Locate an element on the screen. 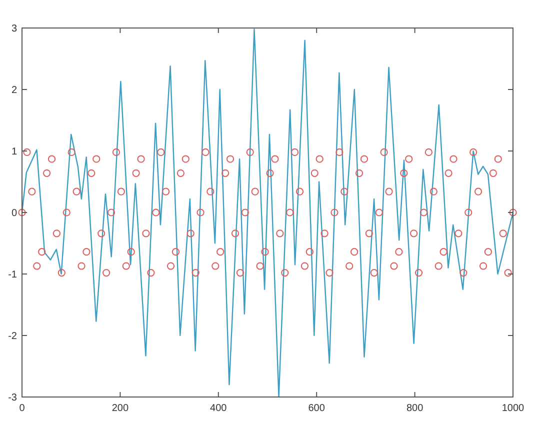  x-tick-label: 200 is located at coordinates (120, 408).